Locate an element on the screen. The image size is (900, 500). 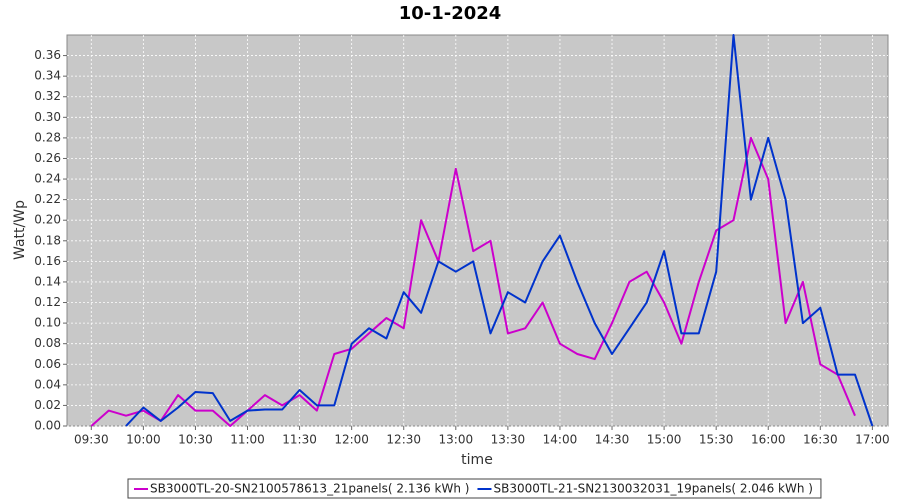
x-tick-label: 13:30 is located at coordinates (508, 440).